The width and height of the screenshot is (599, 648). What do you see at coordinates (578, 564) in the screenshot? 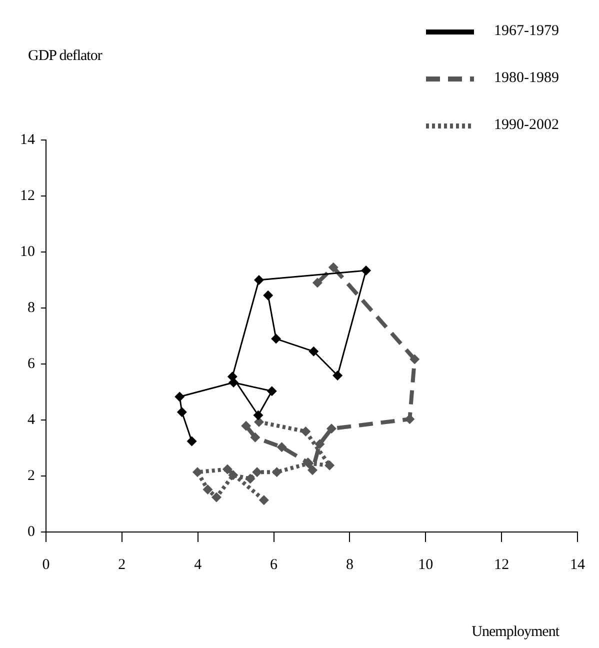
I see `x-tick-label: 14` at bounding box center [578, 564].